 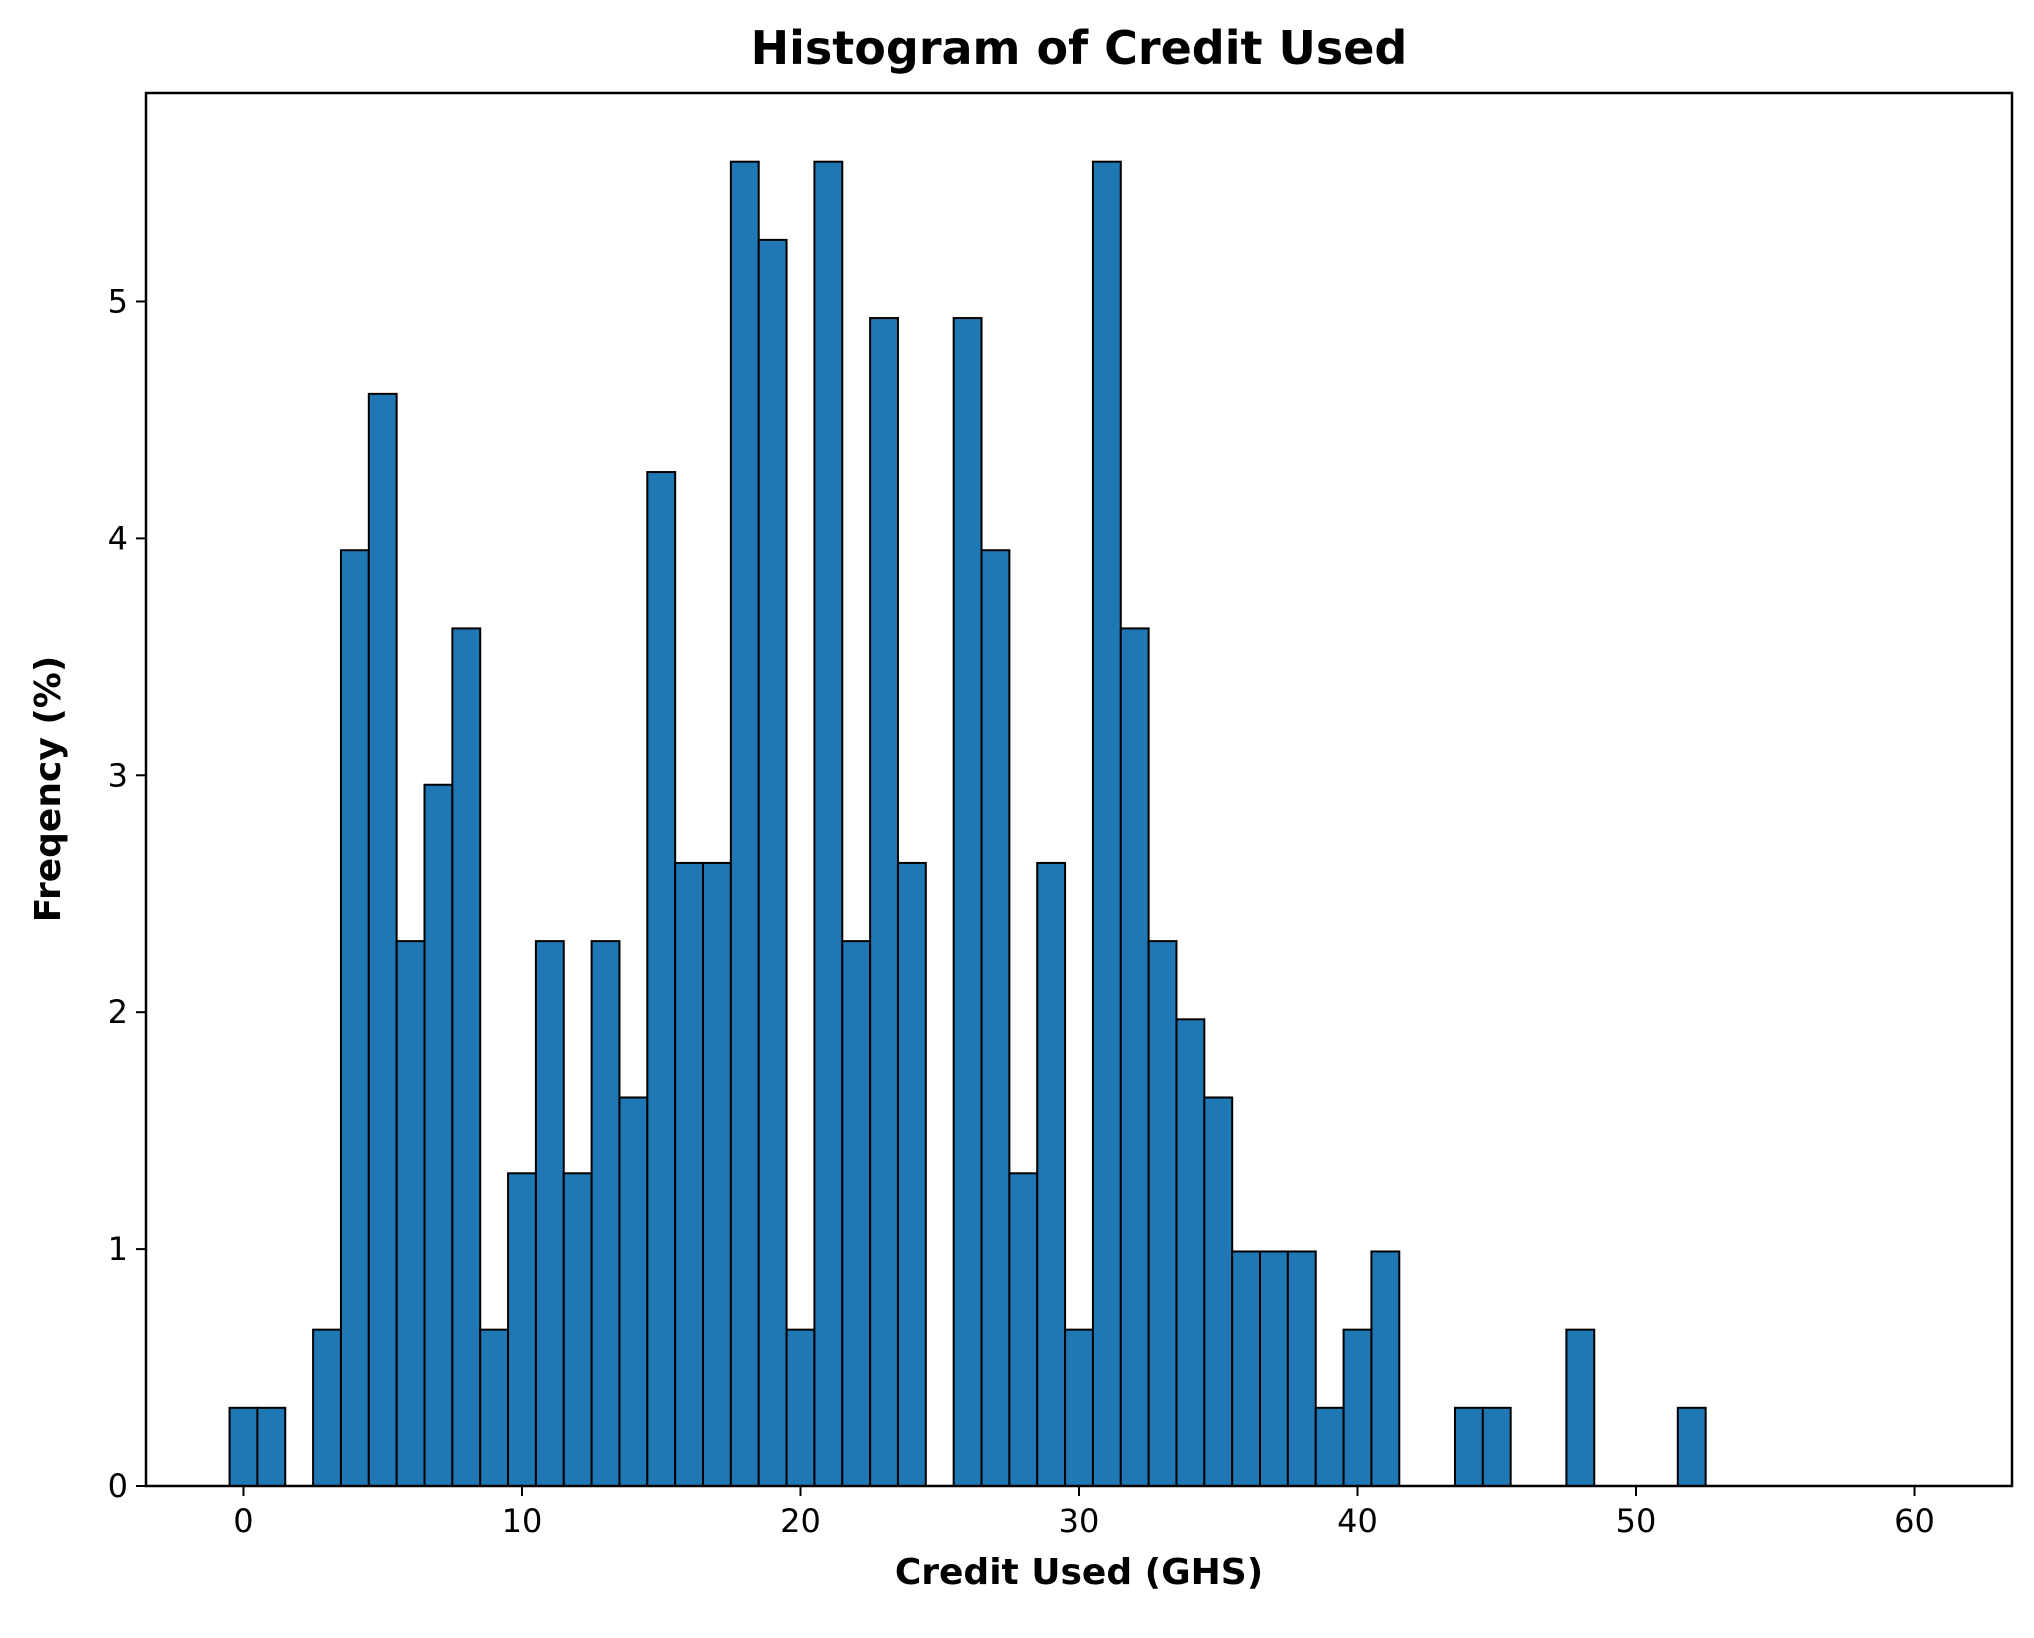 What do you see at coordinates (118, 1249) in the screenshot?
I see `y-tick-label: 1` at bounding box center [118, 1249].